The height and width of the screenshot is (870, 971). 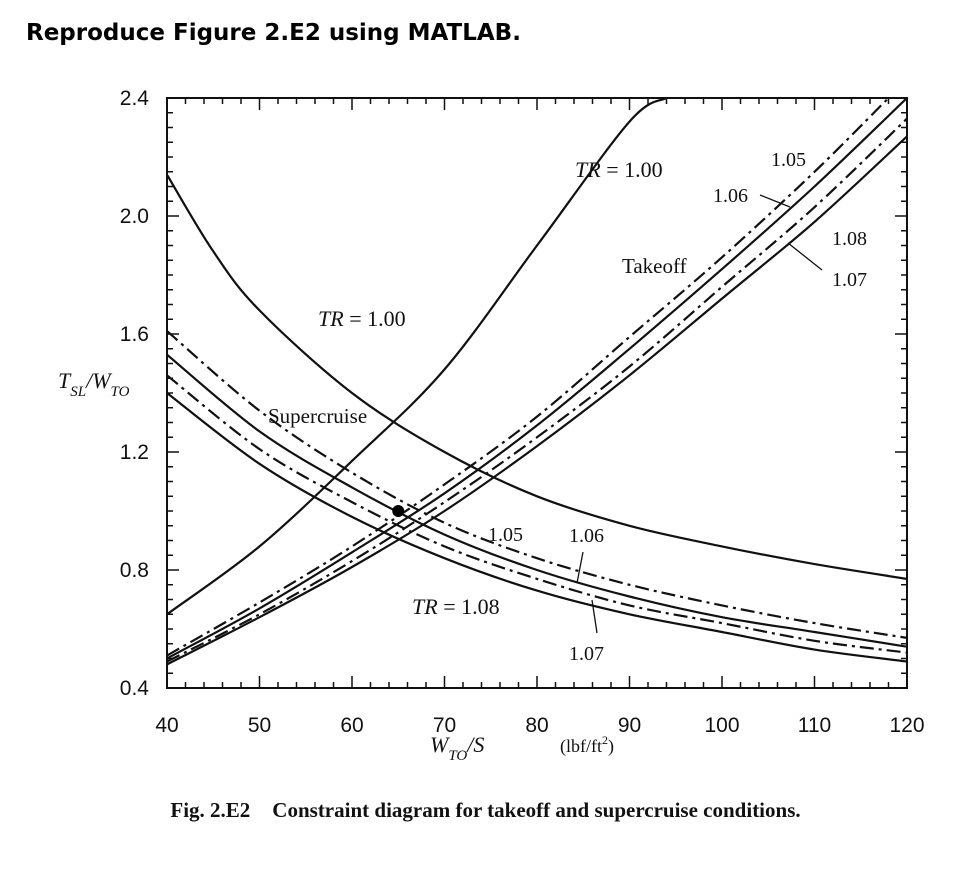 What do you see at coordinates (259, 725) in the screenshot?
I see `x-tick-label: 50` at bounding box center [259, 725].